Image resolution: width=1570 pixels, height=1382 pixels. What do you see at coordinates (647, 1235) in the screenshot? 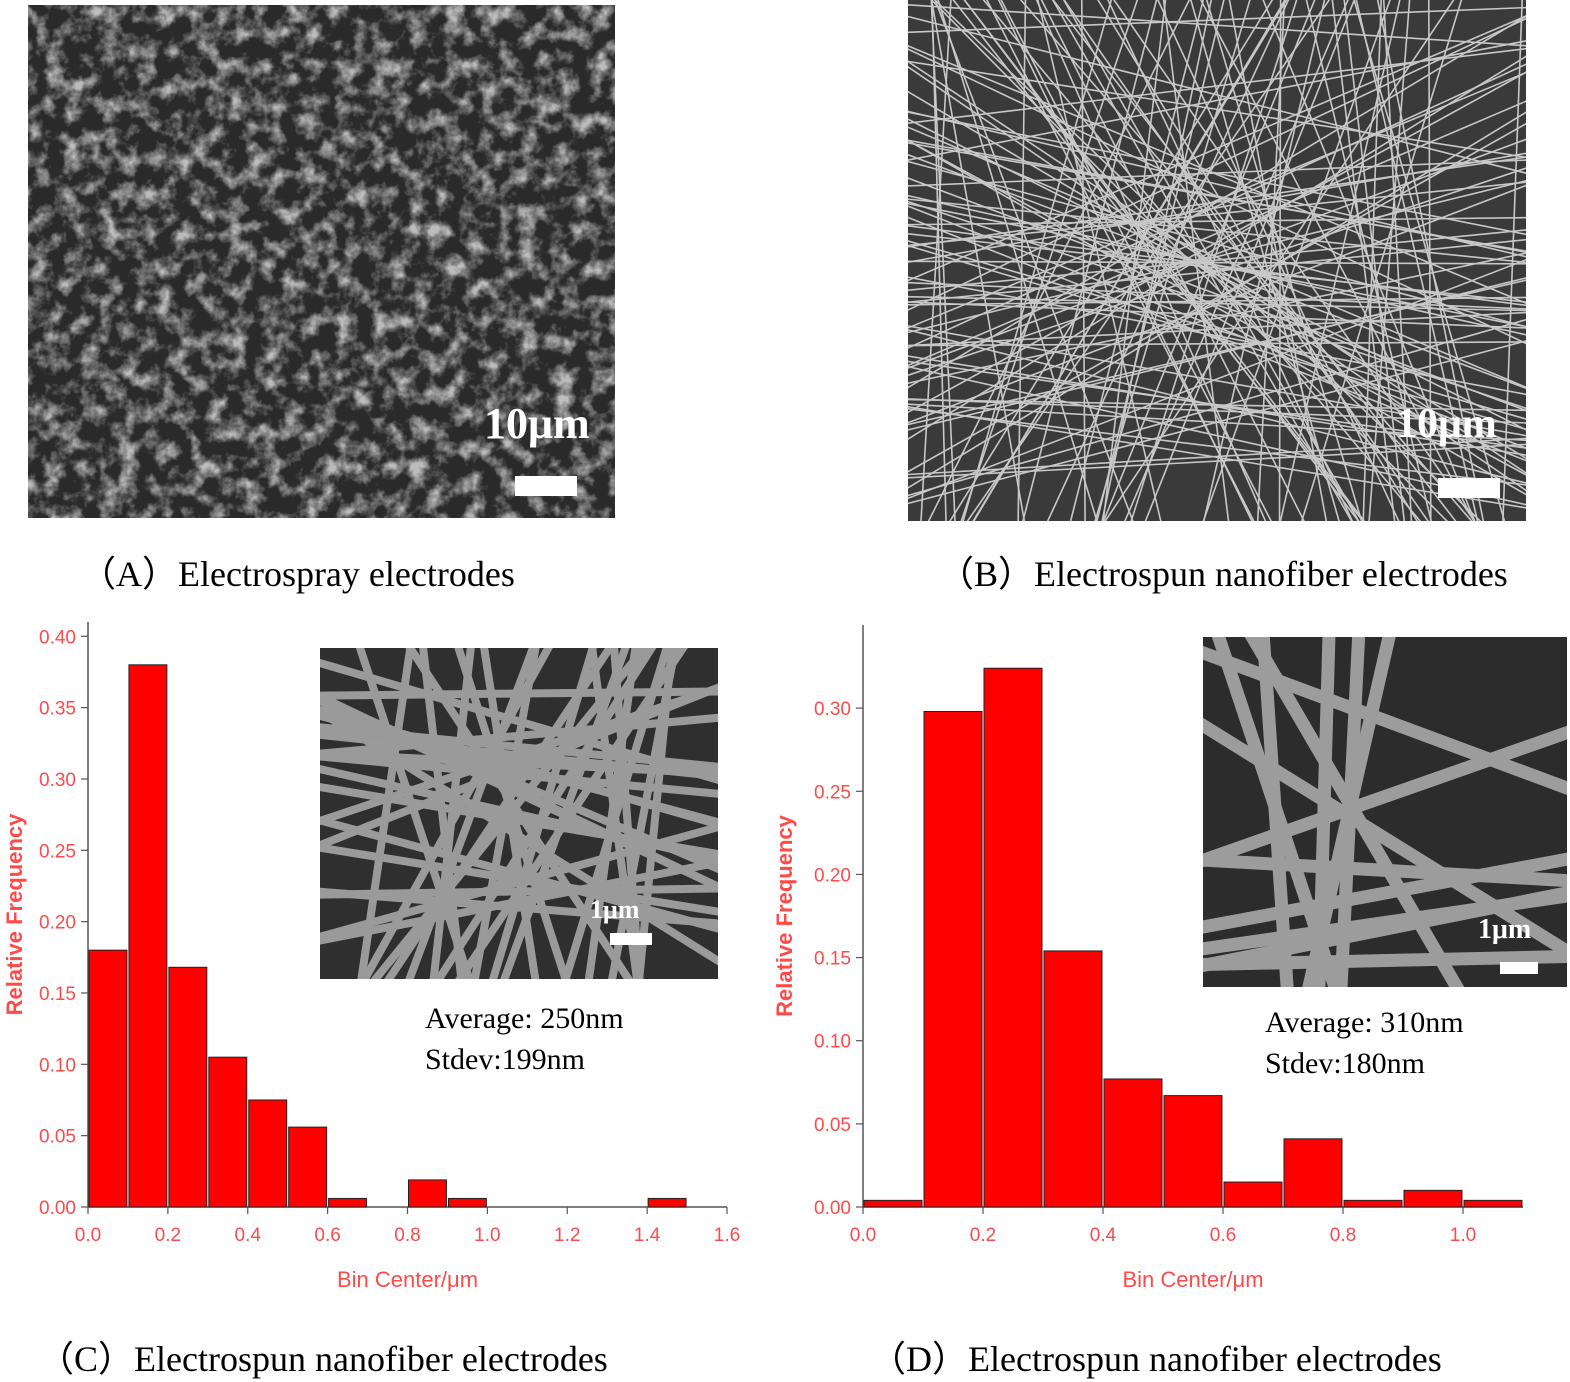
I see `x-tick-label: 1.4` at bounding box center [647, 1235].